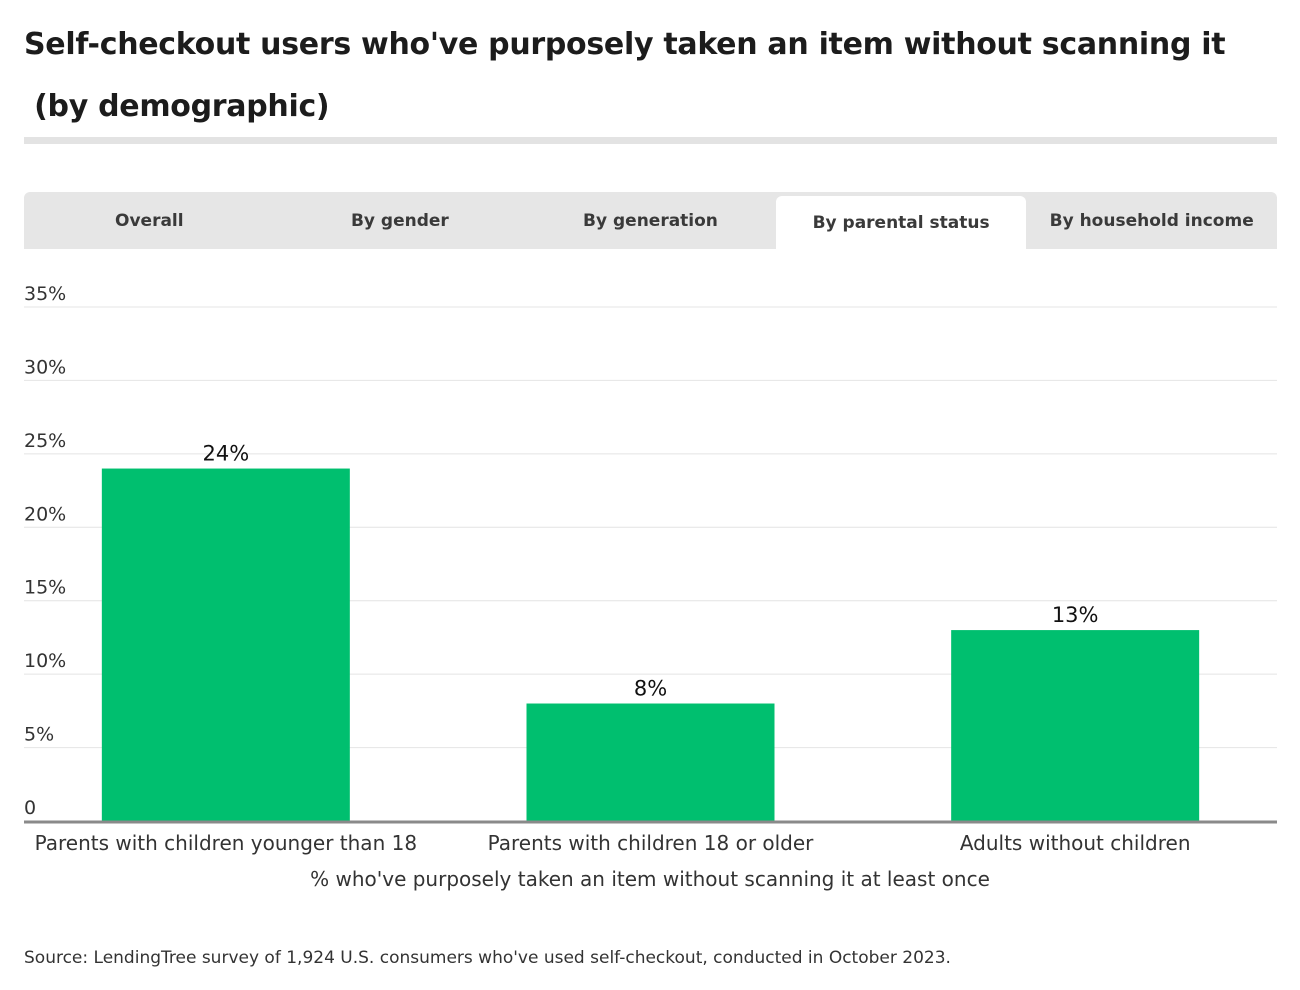 This screenshot has width=1300, height=990. I want to click on y-tick-label: 30%, so click(45, 367).